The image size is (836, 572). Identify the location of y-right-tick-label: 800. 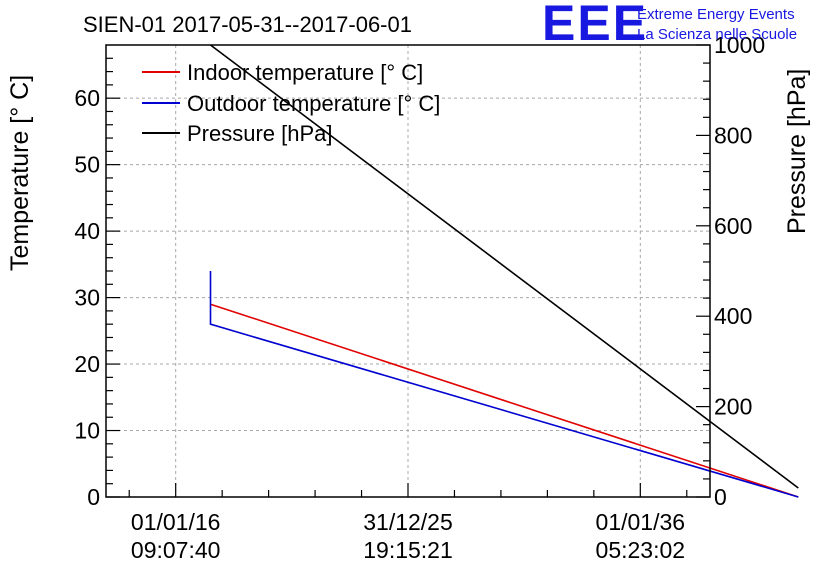
(733, 135).